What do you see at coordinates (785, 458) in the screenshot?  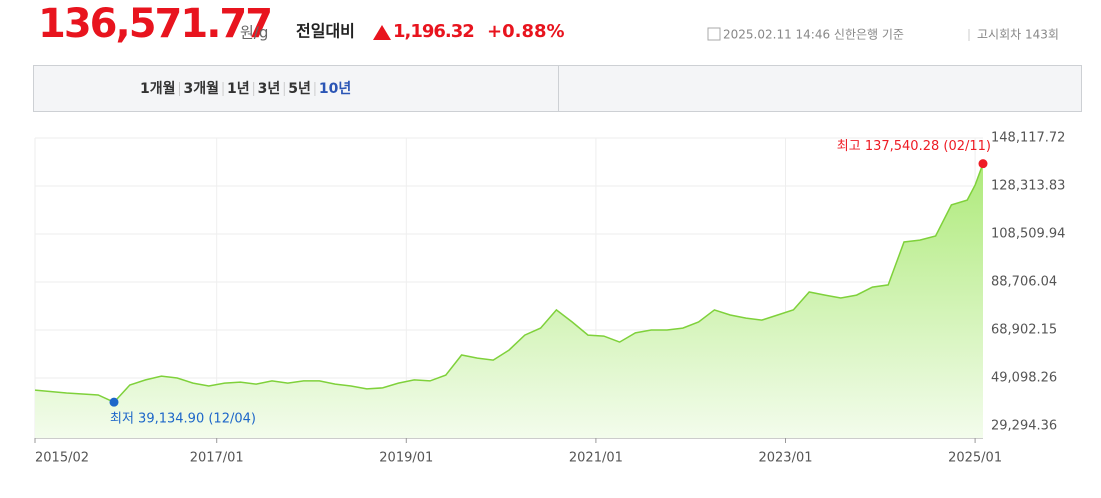 I see `x-tick-label: 2023/01` at bounding box center [785, 458].